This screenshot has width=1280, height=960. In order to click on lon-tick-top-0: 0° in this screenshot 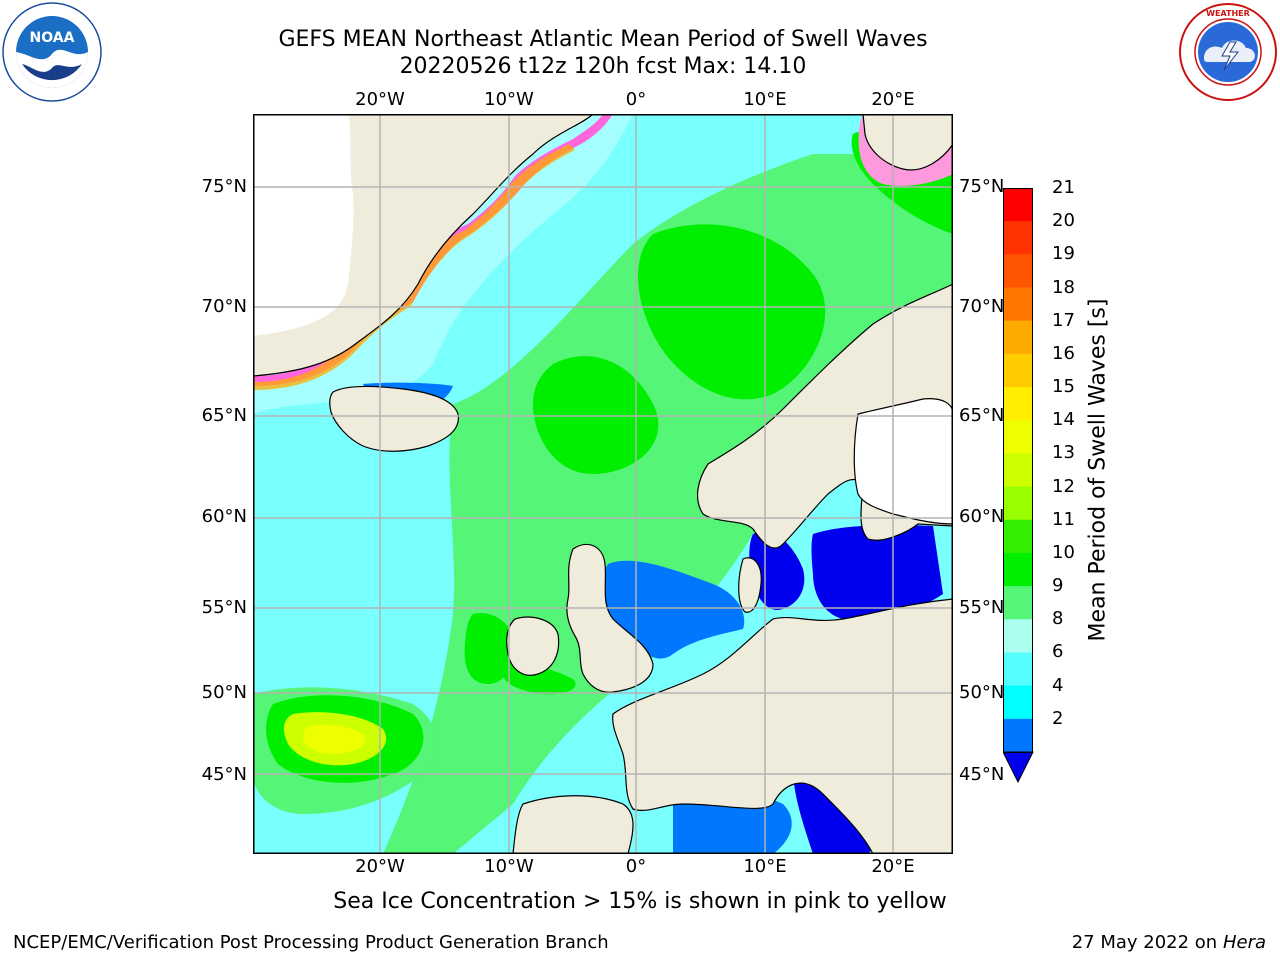, I will do `click(636, 99)`.